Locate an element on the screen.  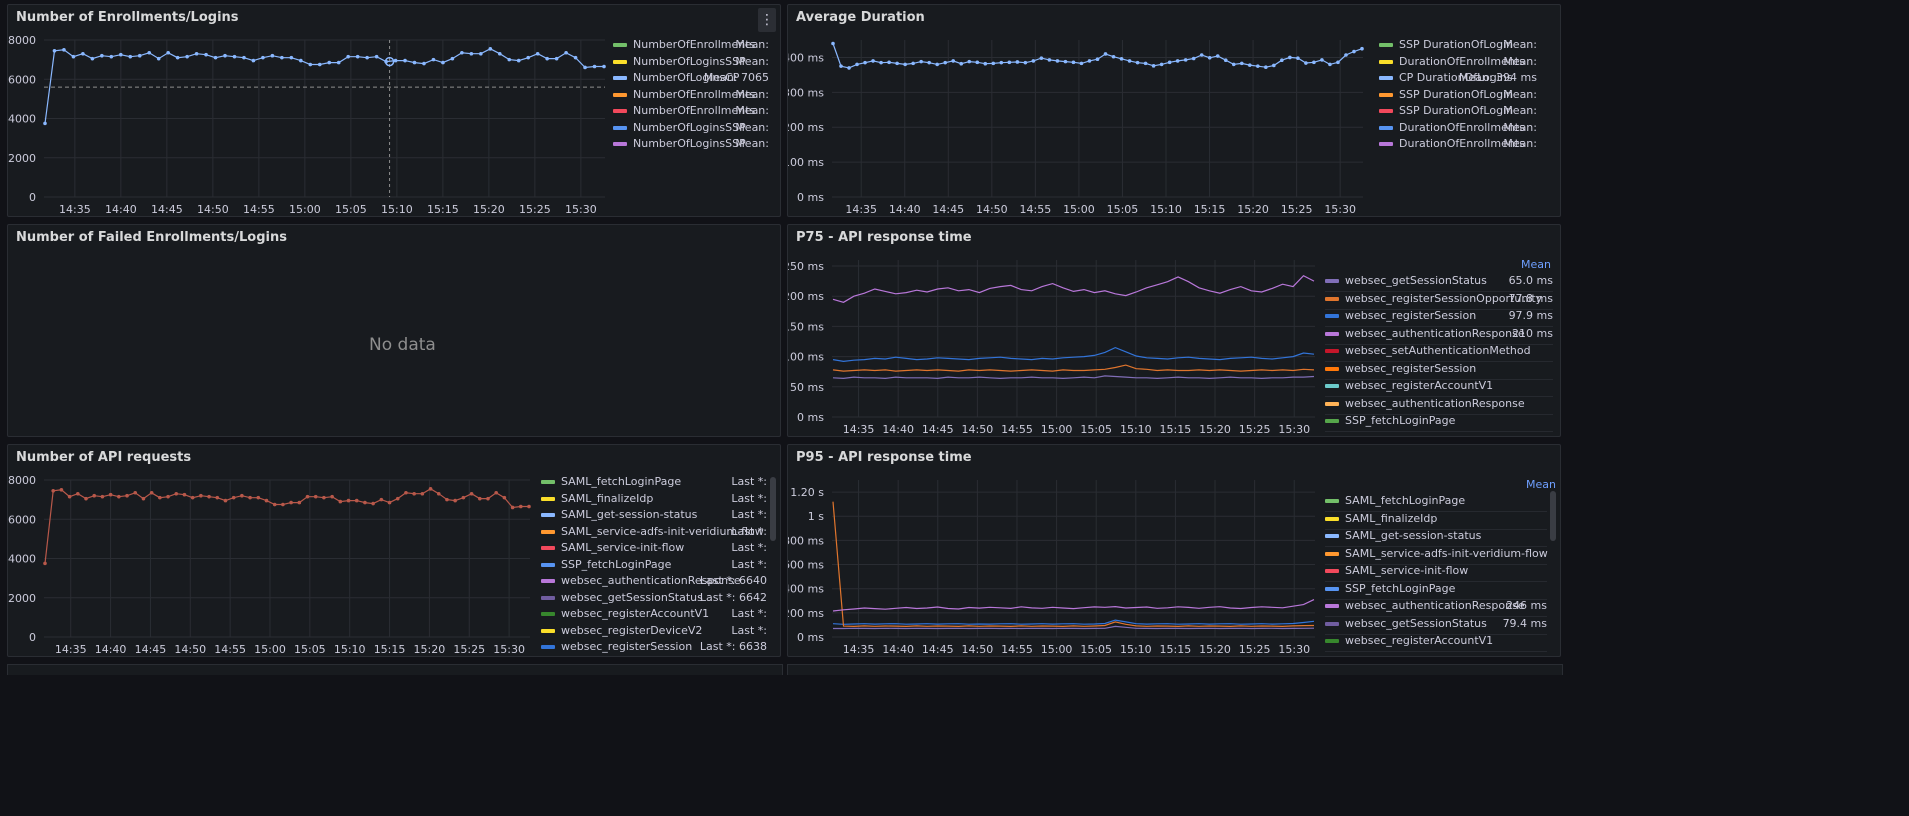
next-panel-edge is located at coordinates (395, 669).